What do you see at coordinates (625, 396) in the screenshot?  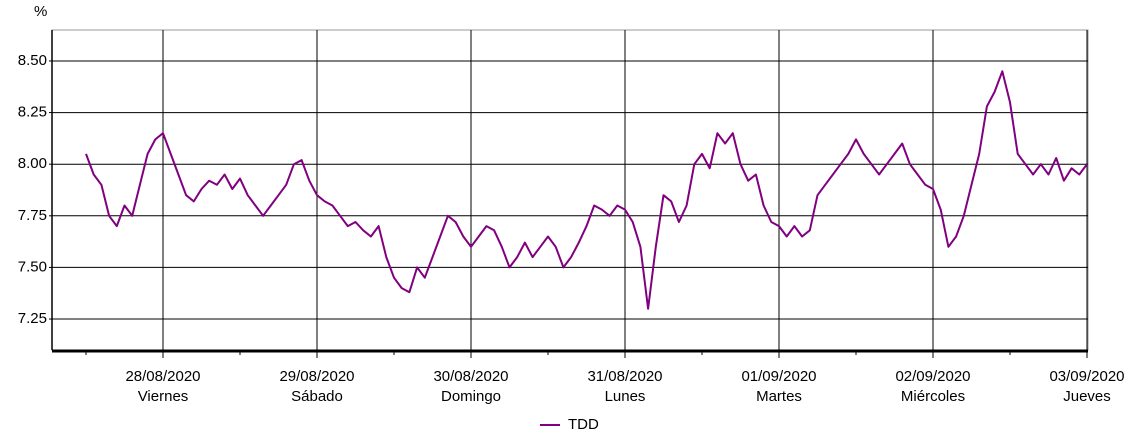 I see `x-tick-day: Lunes` at bounding box center [625, 396].